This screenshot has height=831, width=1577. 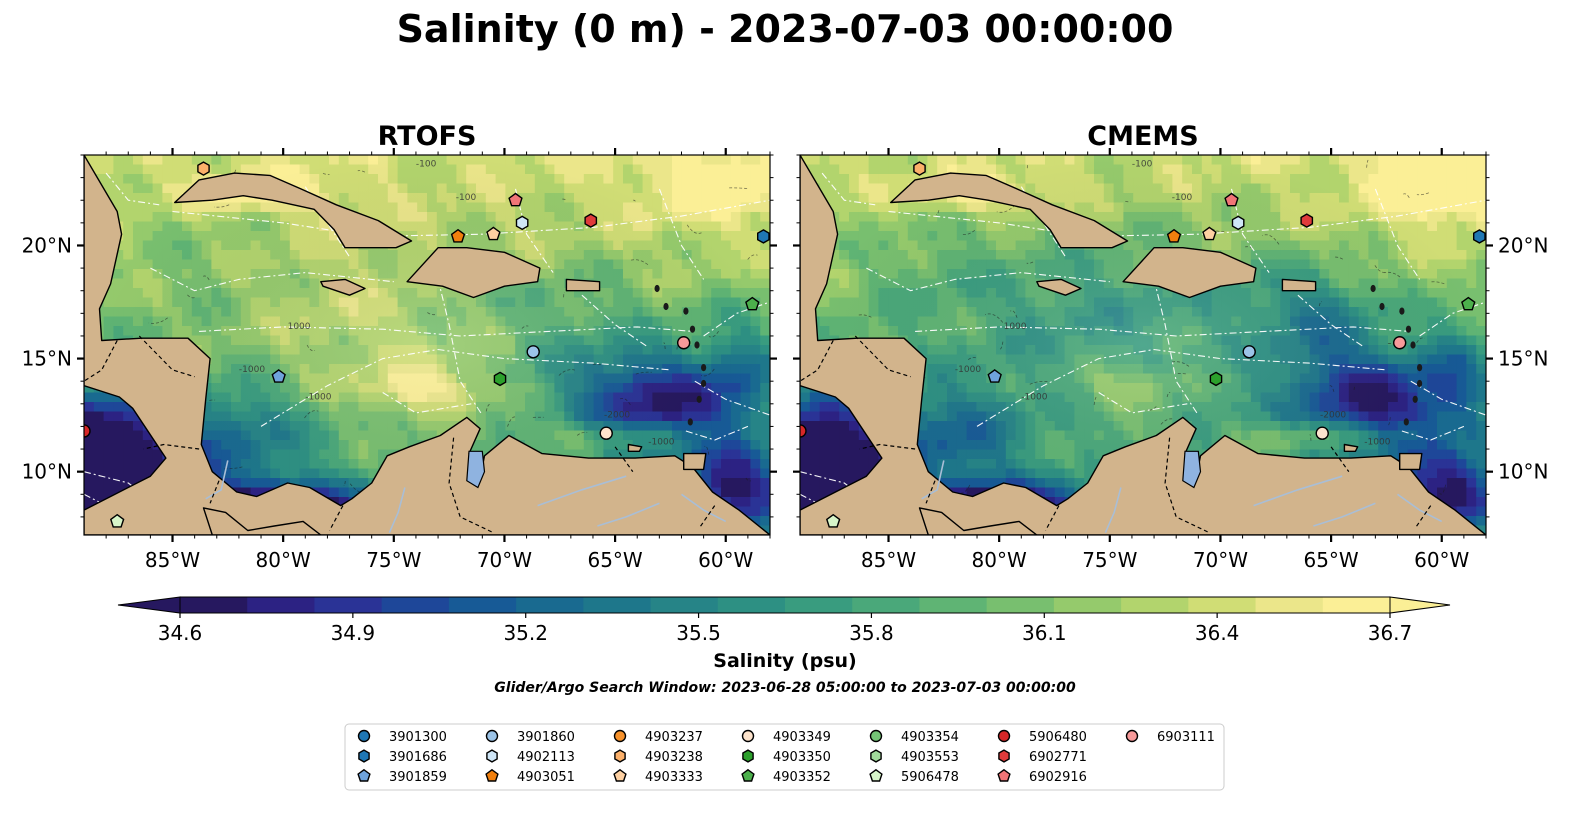 I want to click on lon-tick-label: 65°W, so click(x=1330, y=560).